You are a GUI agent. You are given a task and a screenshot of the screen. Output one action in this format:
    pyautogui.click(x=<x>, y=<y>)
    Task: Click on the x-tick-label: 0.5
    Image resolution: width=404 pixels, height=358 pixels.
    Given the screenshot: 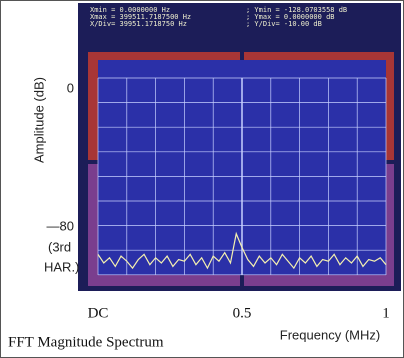 What is the action you would take?
    pyautogui.click(x=242, y=313)
    